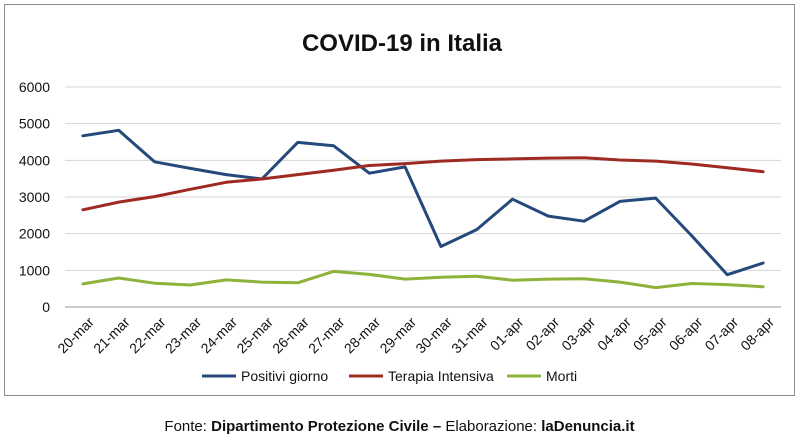 The image size is (799, 444). I want to click on y-tick-label: 2000, so click(34, 234).